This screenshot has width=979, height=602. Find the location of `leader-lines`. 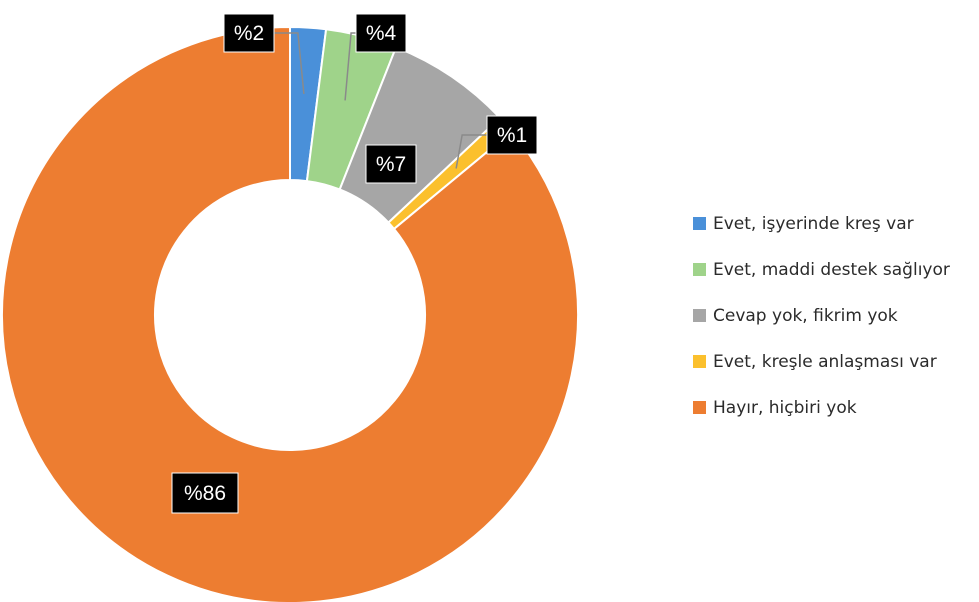

leader-lines is located at coordinates (380, 100).